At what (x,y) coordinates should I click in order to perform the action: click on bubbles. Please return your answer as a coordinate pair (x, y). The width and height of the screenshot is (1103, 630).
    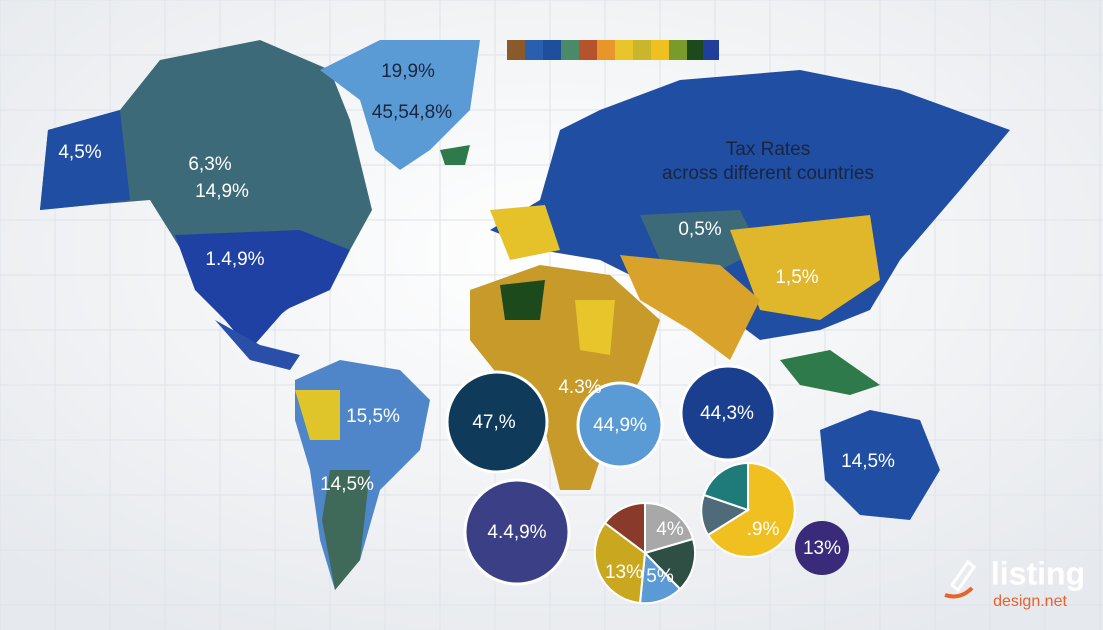
    Looking at the image, I should click on (647, 475).